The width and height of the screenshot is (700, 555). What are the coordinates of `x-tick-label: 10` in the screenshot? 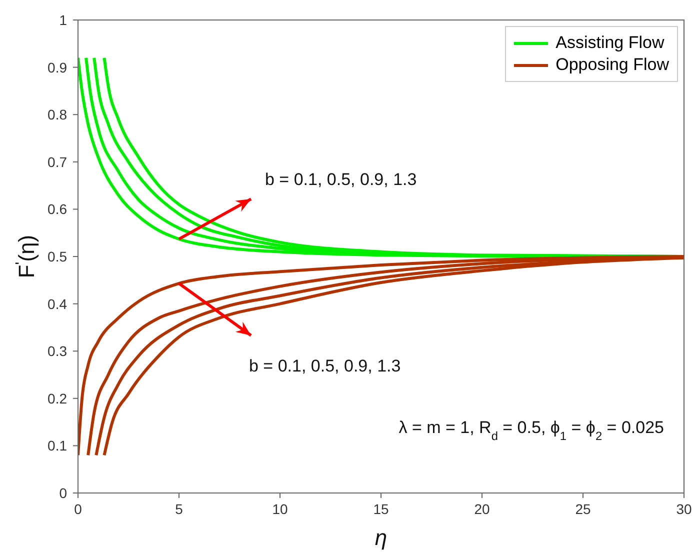 It's located at (280, 508).